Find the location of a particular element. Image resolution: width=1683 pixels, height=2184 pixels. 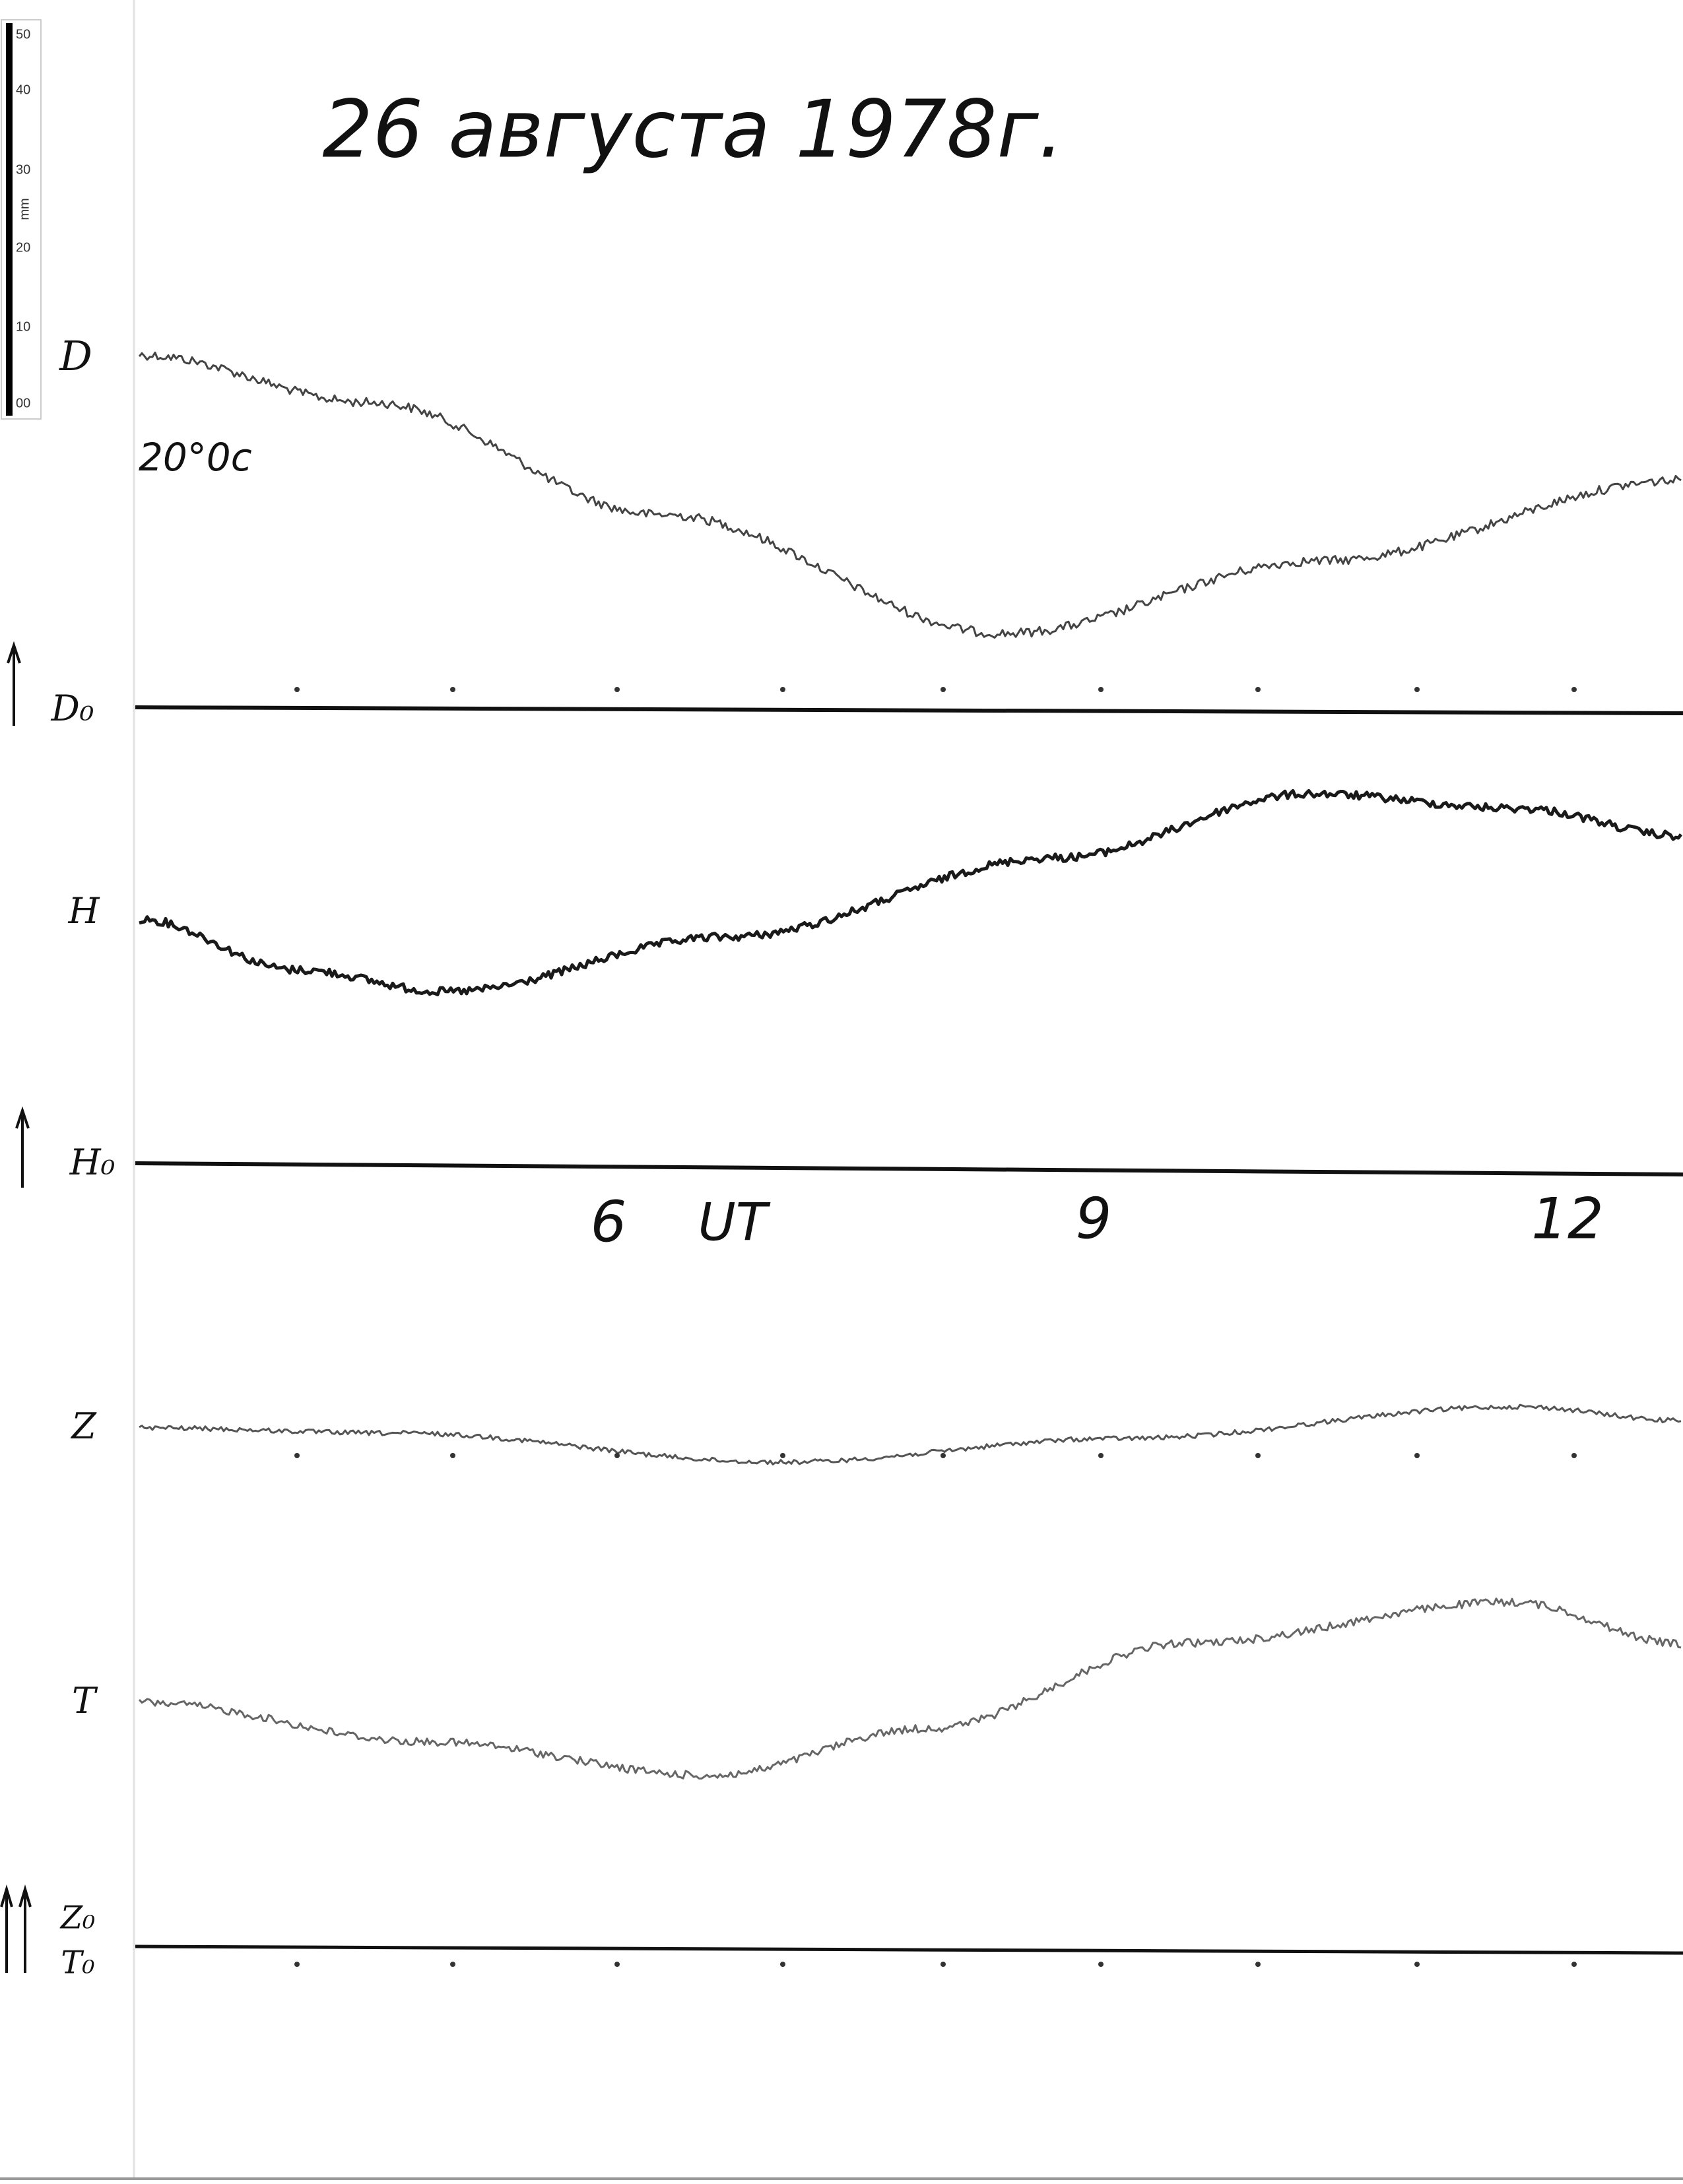

trace-label: T is located at coordinates (85, 1700).